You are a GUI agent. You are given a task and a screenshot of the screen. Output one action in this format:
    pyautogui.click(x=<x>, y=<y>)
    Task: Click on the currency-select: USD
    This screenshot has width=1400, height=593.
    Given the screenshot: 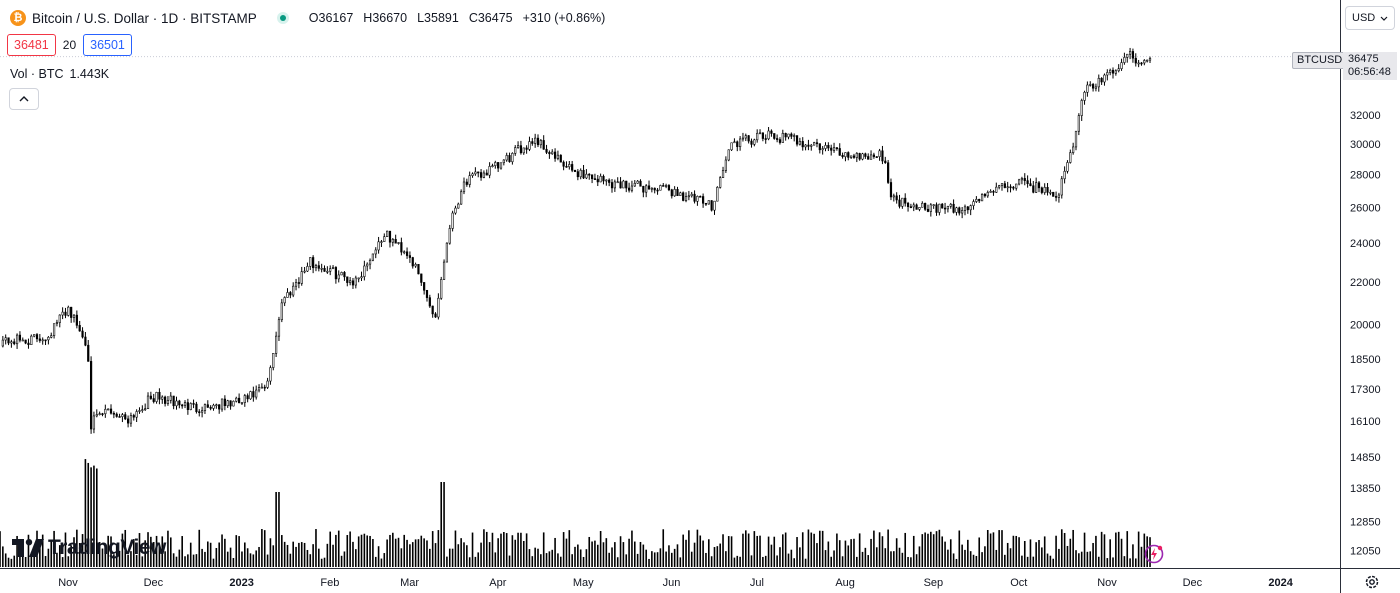 What is the action you would take?
    pyautogui.click(x=1370, y=18)
    